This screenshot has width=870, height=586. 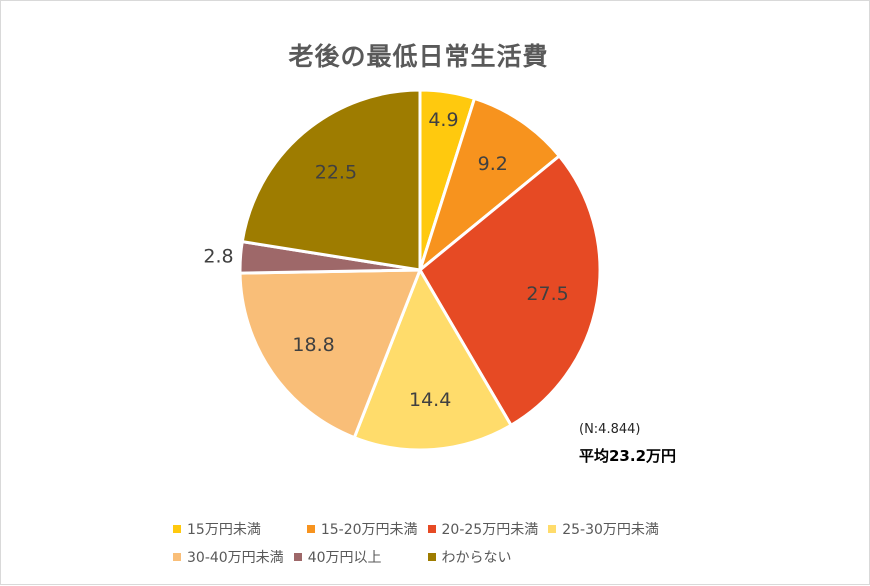 I want to click on data-label: 22.5, so click(x=336, y=172).